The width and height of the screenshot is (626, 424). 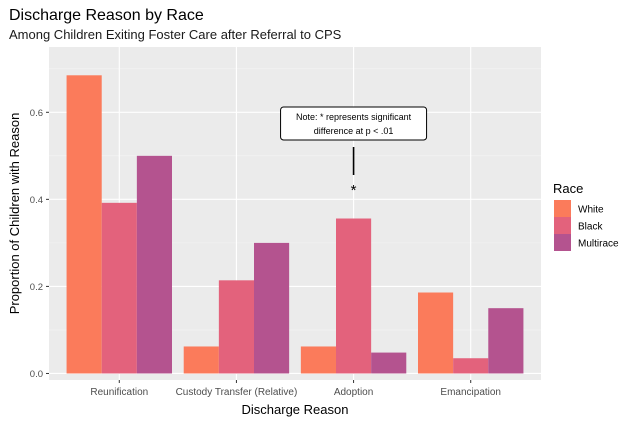 What do you see at coordinates (354, 123) in the screenshot?
I see `note-box` at bounding box center [354, 123].